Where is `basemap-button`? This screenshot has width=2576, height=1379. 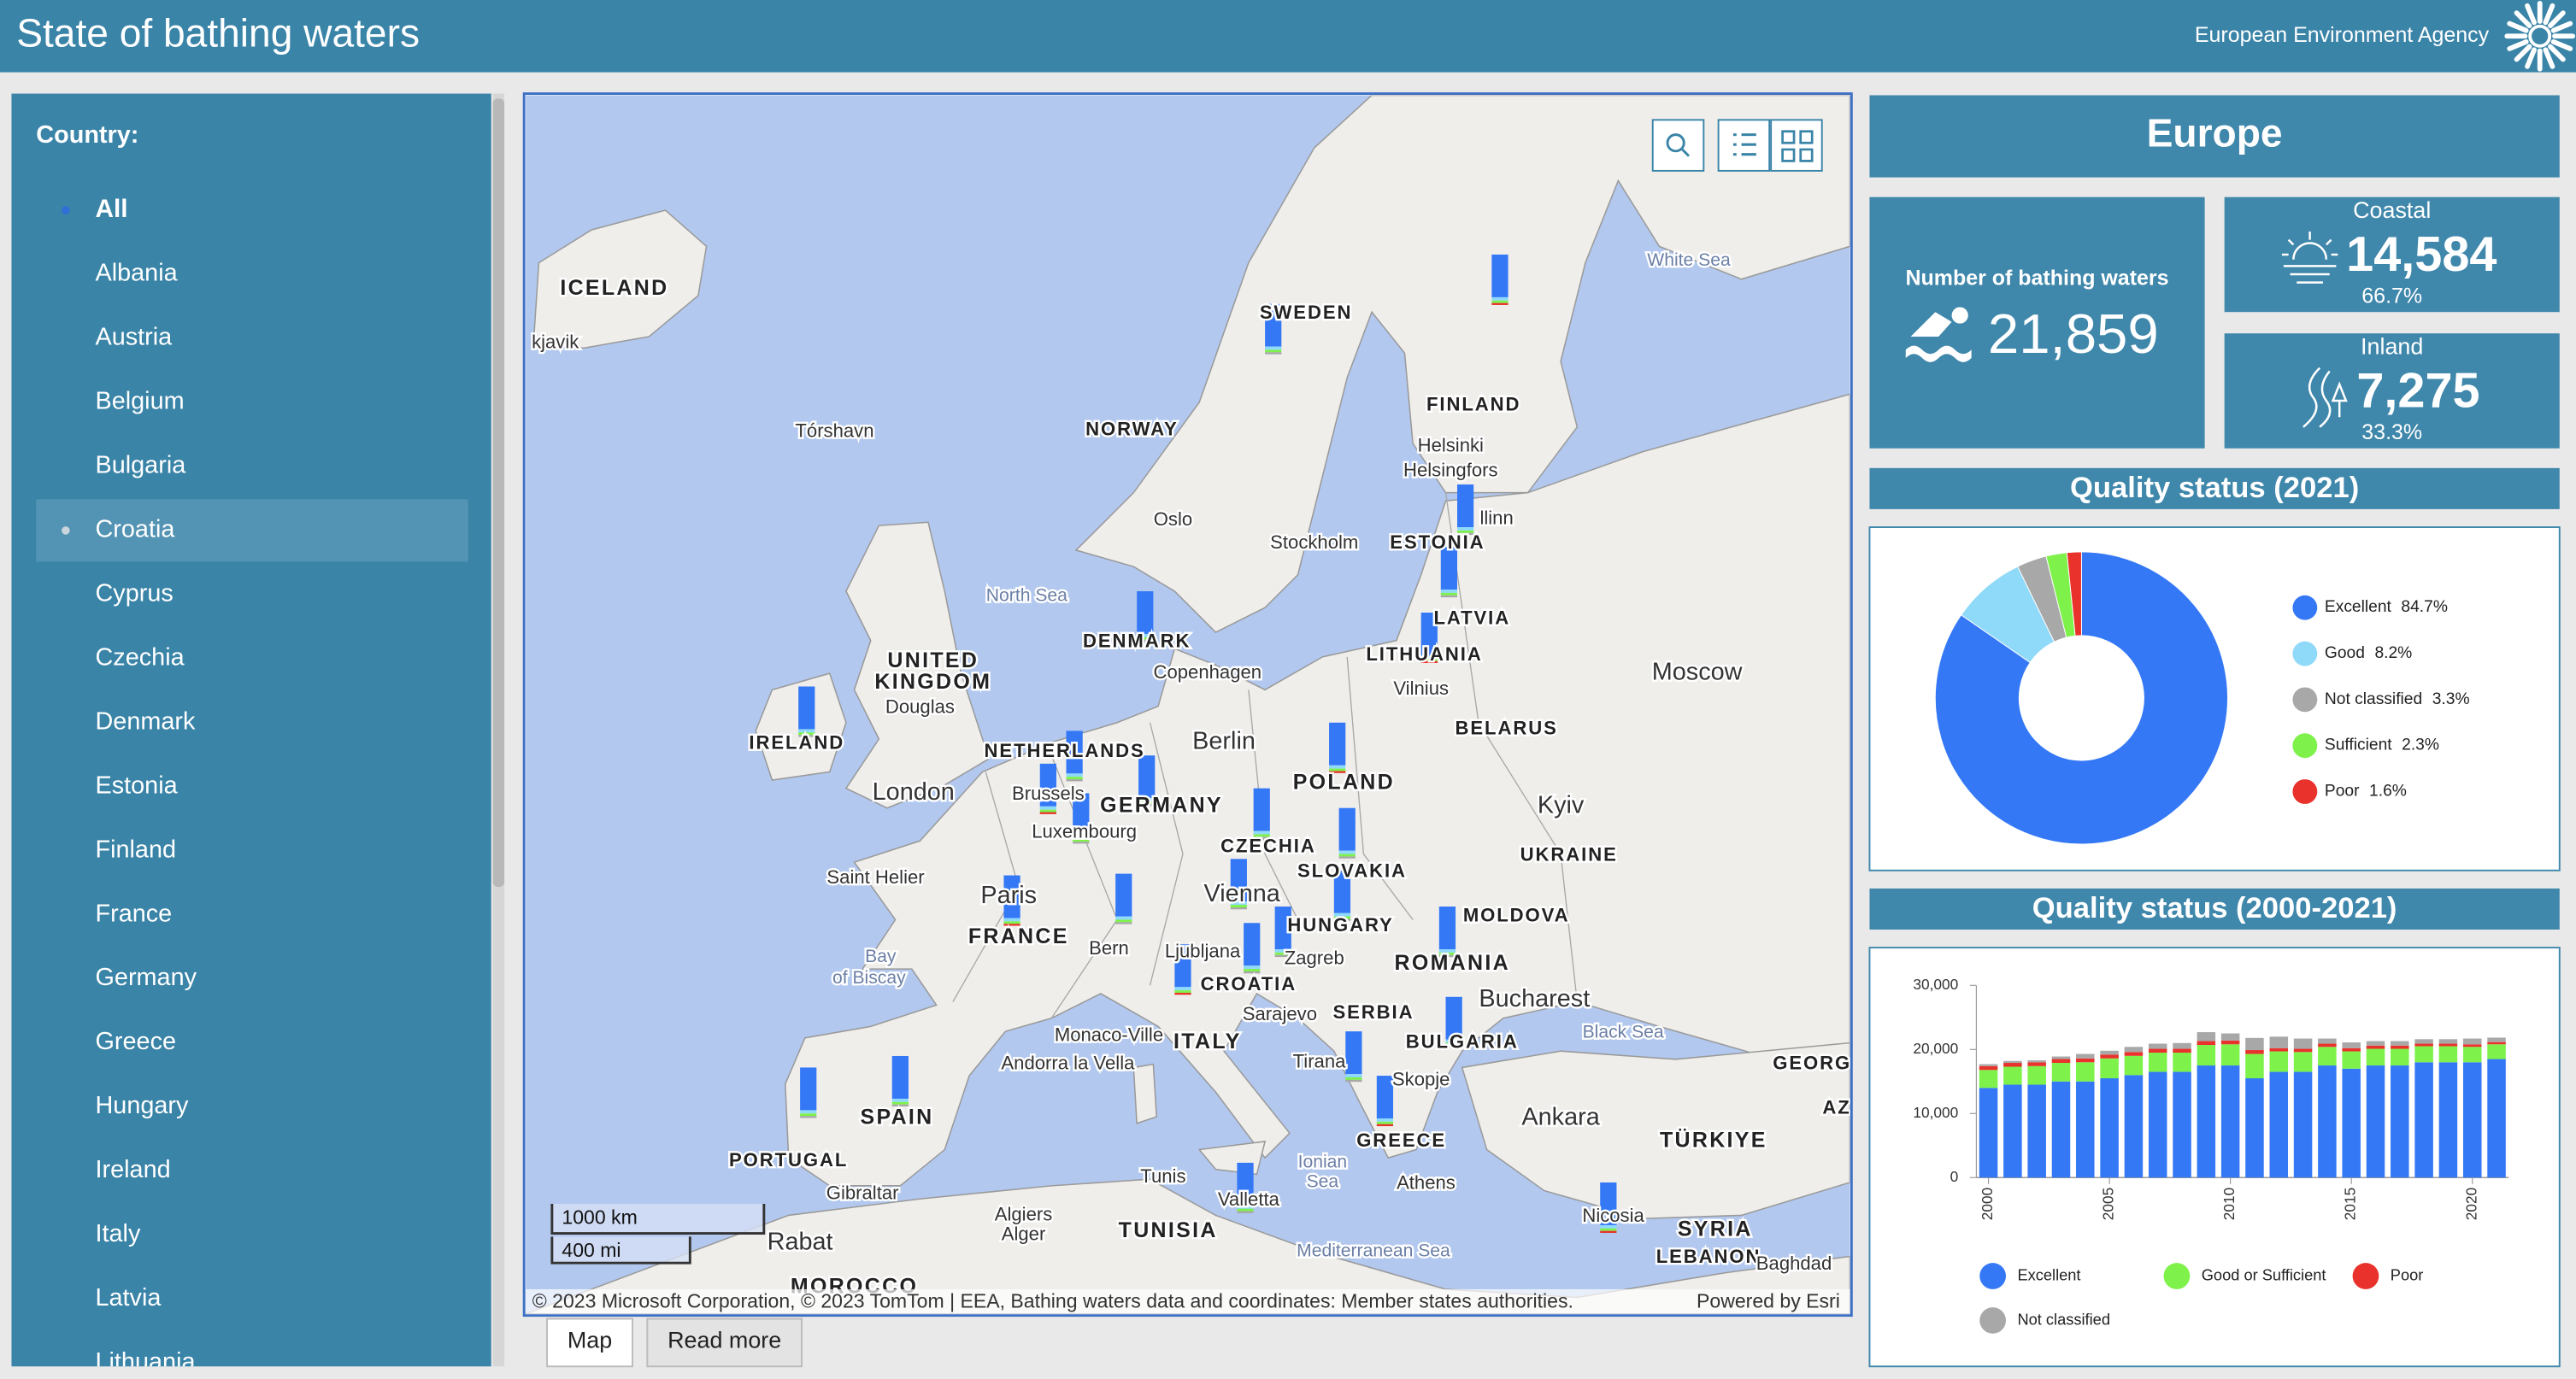 basemap-button is located at coordinates (1796, 145).